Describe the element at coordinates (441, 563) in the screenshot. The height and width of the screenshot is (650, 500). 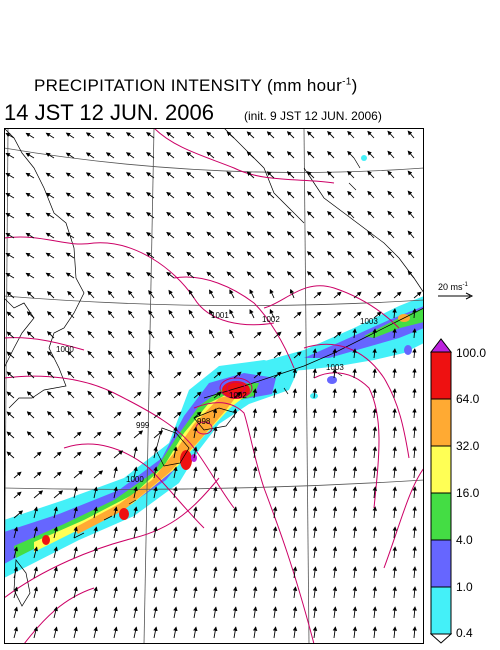
I see `colorbar-swatch` at that location.